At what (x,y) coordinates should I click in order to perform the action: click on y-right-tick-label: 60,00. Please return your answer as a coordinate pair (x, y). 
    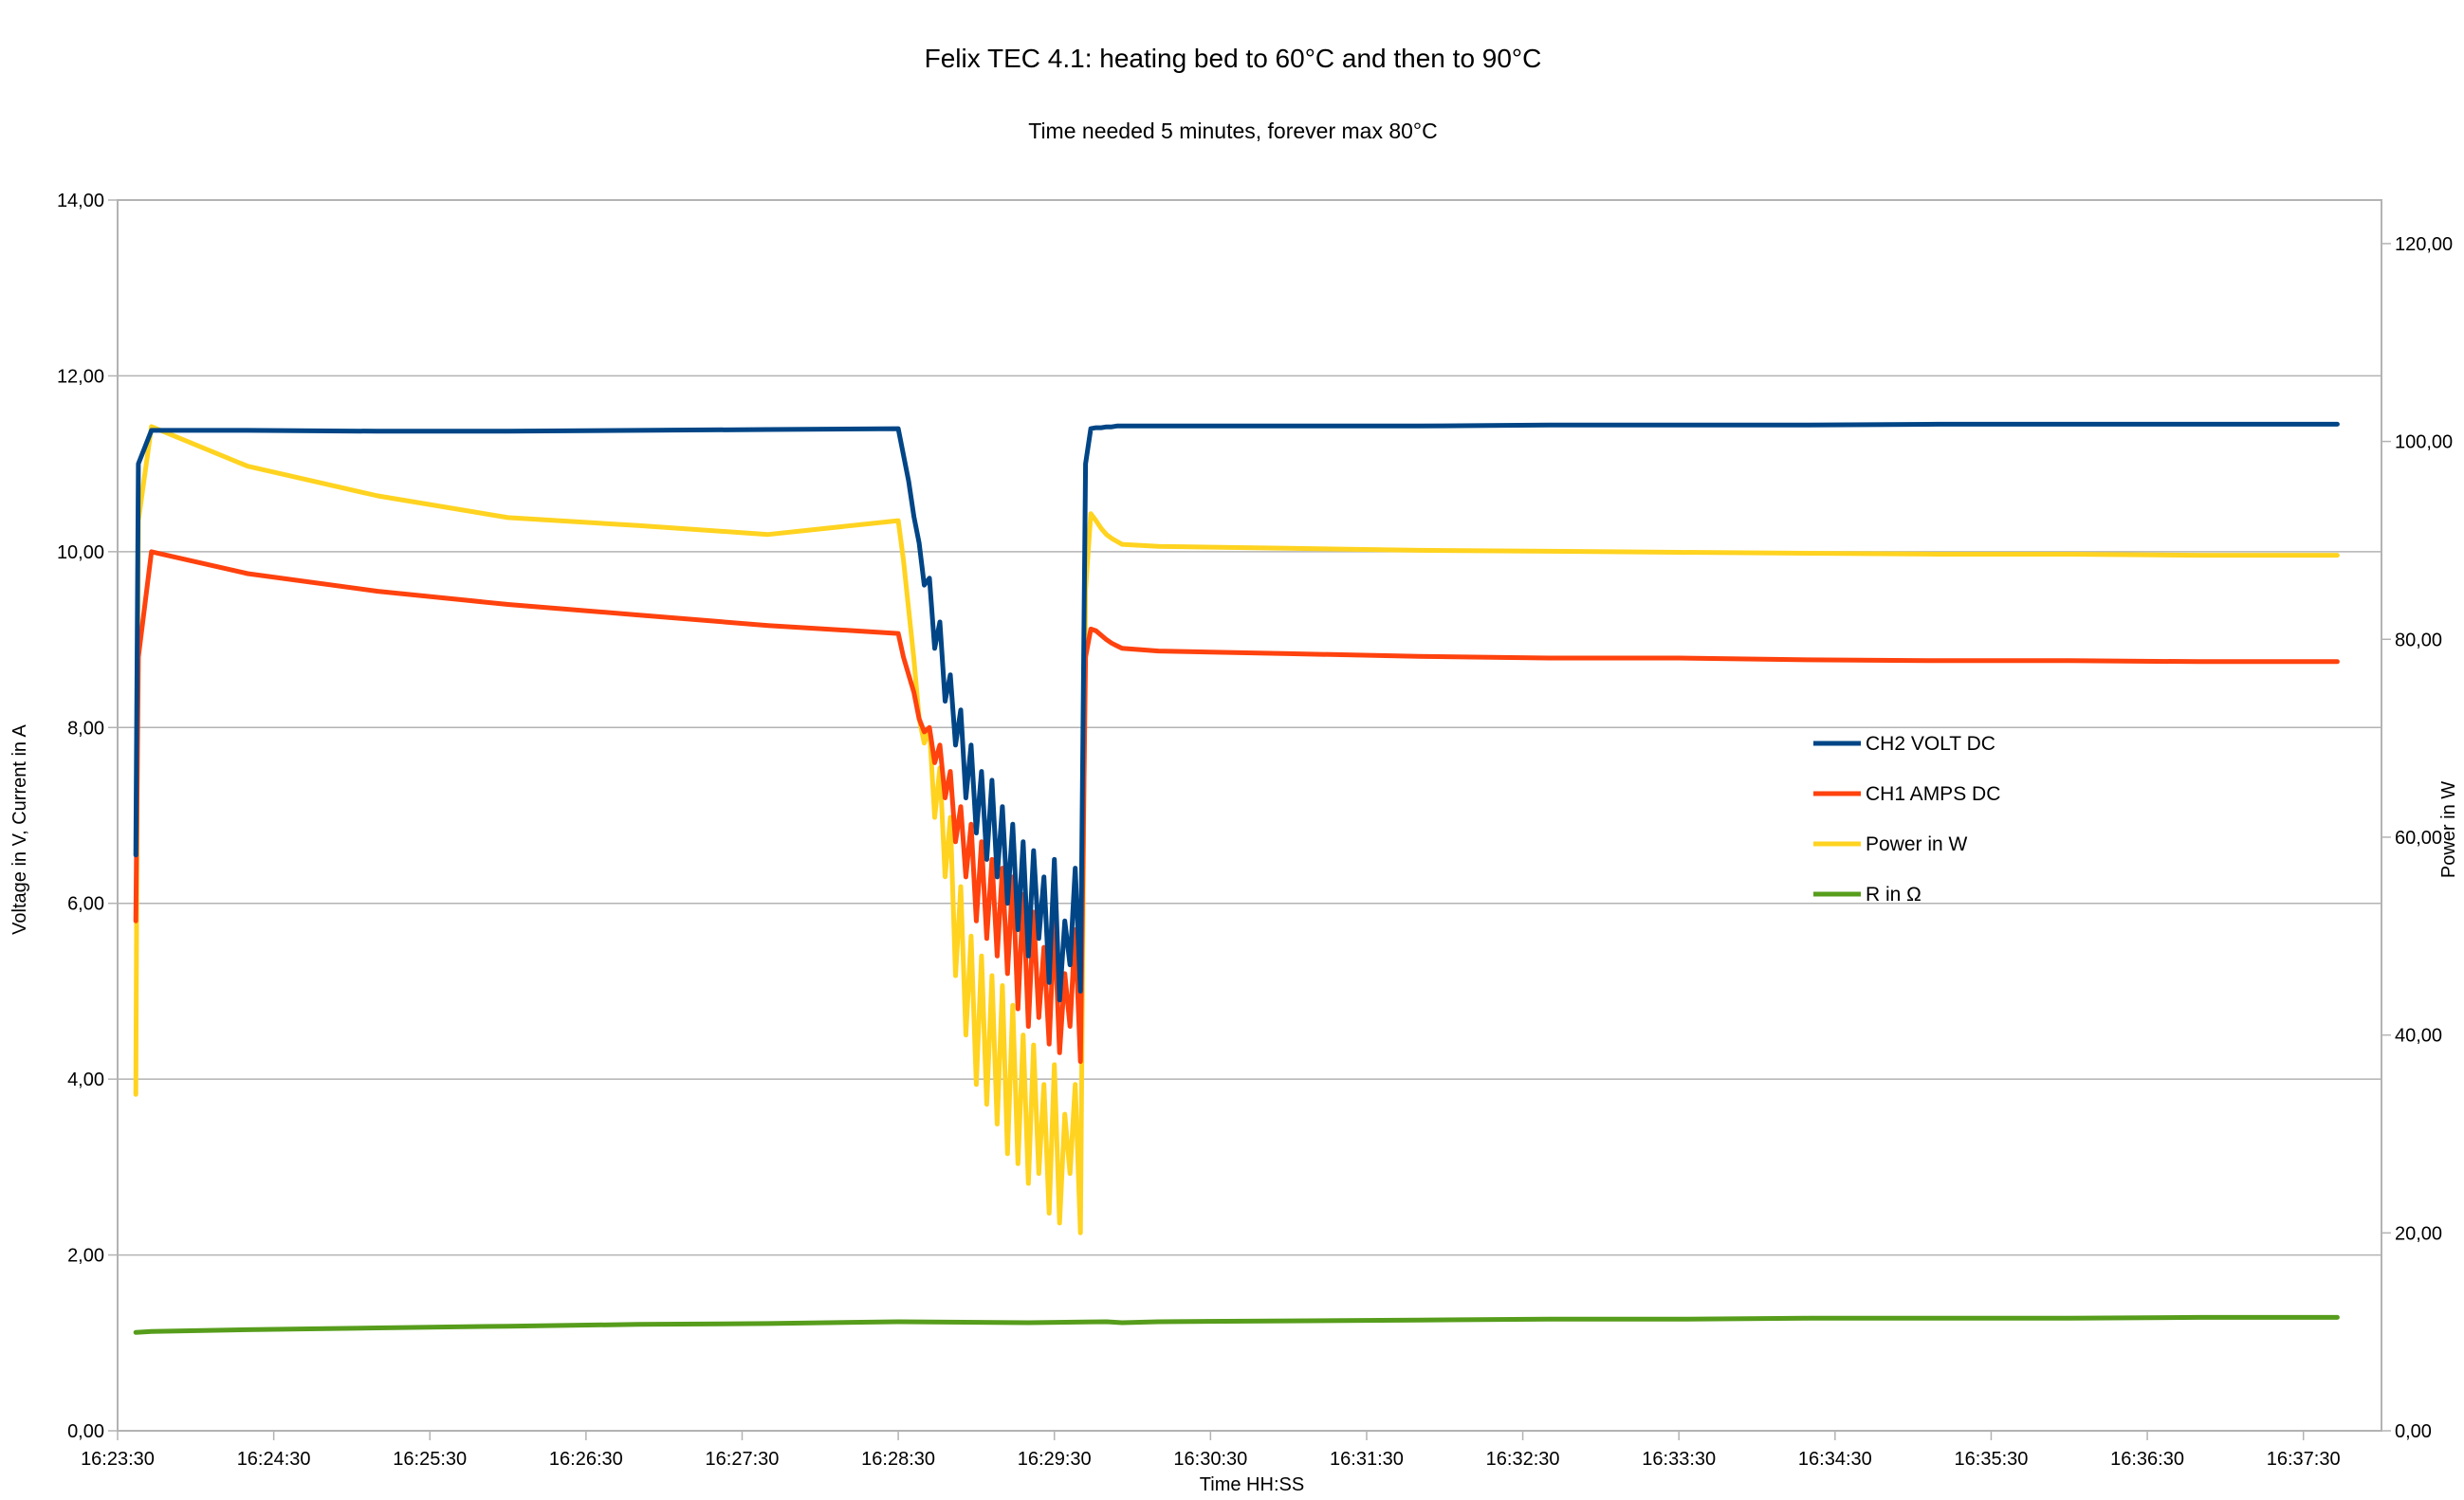
    Looking at the image, I should click on (2418, 838).